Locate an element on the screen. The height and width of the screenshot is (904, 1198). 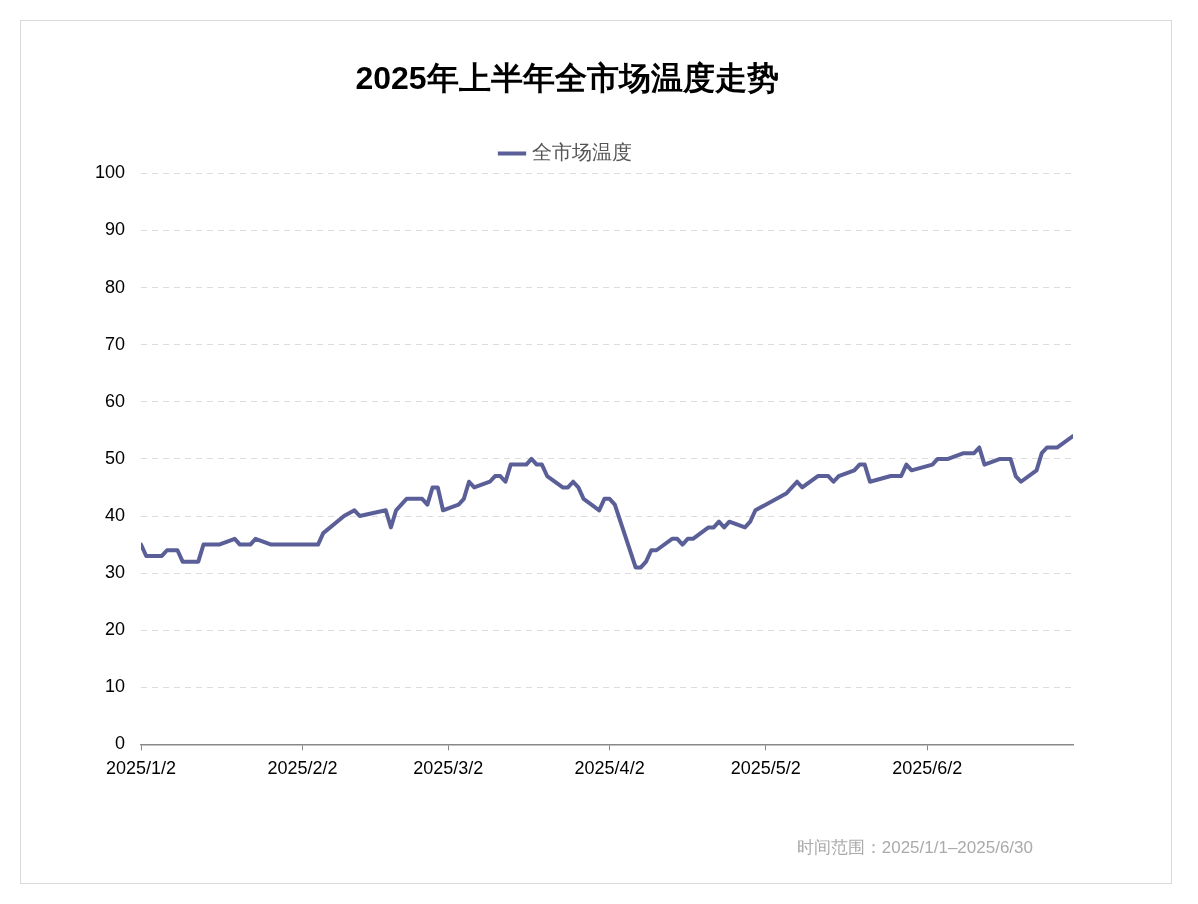
y-tick-label: 30 is located at coordinates (114, 572).